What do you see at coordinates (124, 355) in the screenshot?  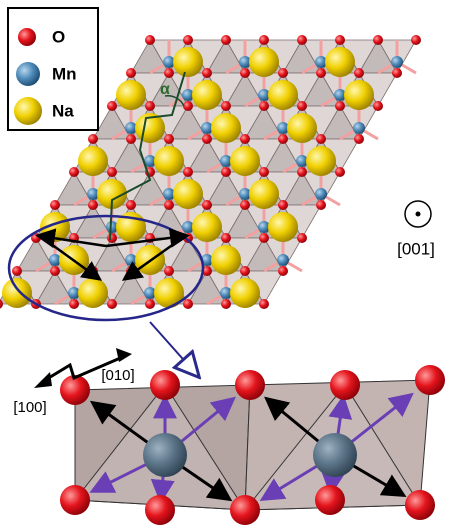 I see `arrowhead` at bounding box center [124, 355].